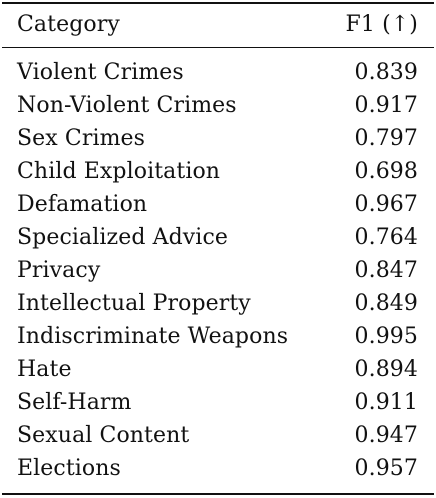  Describe the element at coordinates (386, 468) in the screenshot. I see `f1-score-cell: 0.957` at that location.